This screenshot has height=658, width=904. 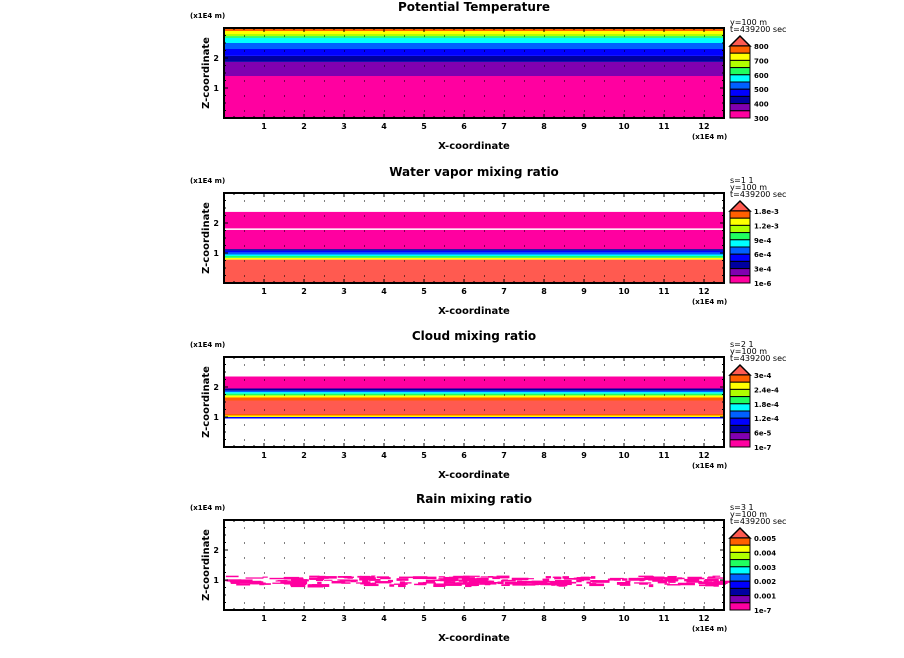 What do you see at coordinates (424, 126) in the screenshot?
I see `x-tick-label: 5` at bounding box center [424, 126].